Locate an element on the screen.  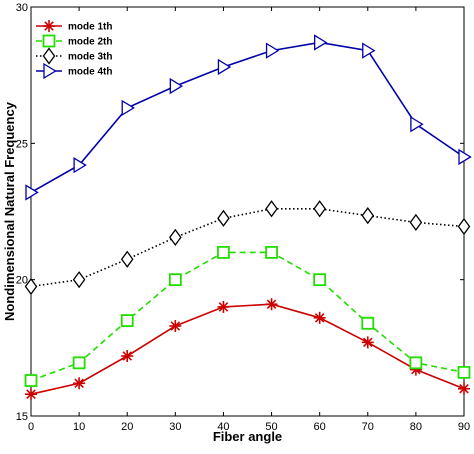
x-tick-label: 70 is located at coordinates (368, 427).